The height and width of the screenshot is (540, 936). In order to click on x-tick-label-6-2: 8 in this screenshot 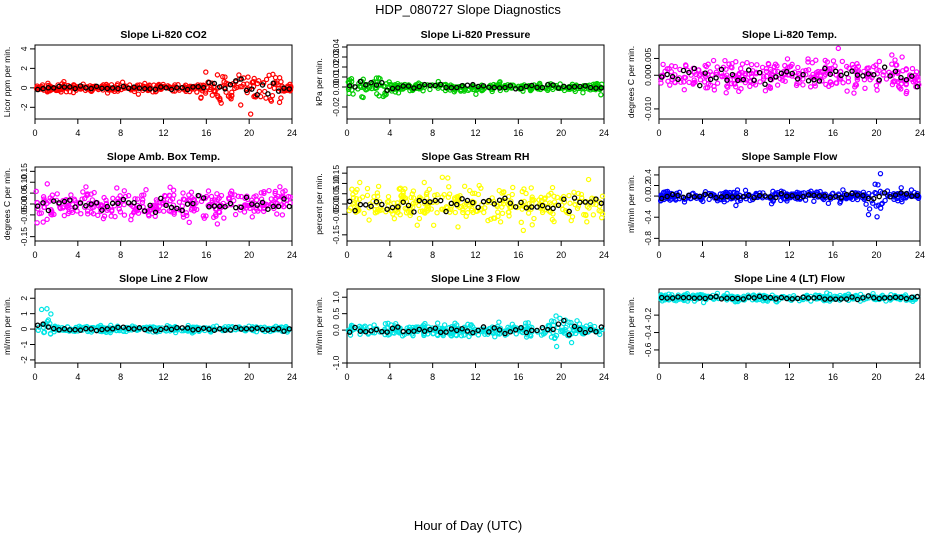, I will do `click(745, 255)`.